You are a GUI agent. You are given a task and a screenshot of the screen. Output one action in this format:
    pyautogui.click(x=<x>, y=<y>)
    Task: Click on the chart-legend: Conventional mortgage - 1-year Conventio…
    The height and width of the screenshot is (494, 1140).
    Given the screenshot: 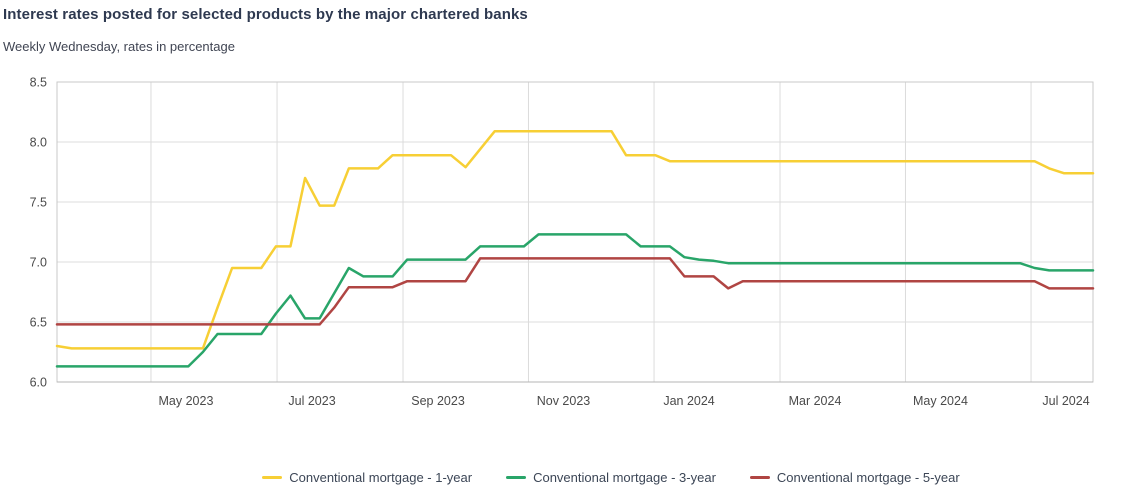 What is the action you would take?
    pyautogui.click(x=590, y=477)
    